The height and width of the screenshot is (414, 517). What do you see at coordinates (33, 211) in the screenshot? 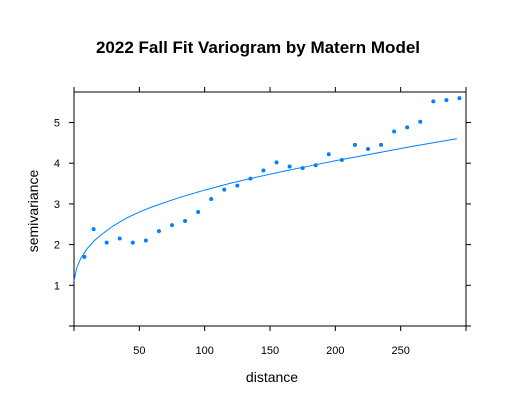
I see `y-axis-label: semivariance` at bounding box center [33, 211].